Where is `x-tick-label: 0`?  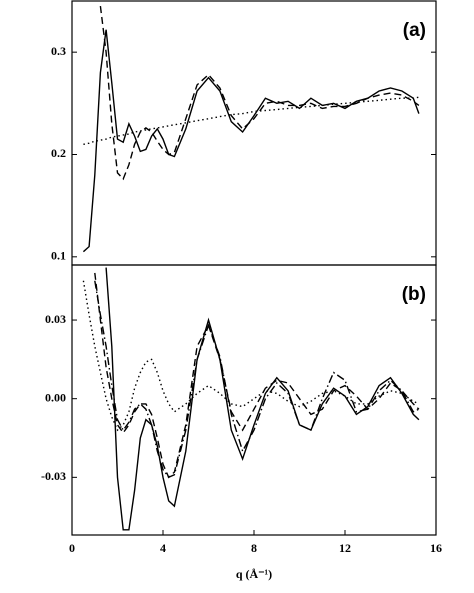
x-tick-label: 0 is located at coordinates (72, 548).